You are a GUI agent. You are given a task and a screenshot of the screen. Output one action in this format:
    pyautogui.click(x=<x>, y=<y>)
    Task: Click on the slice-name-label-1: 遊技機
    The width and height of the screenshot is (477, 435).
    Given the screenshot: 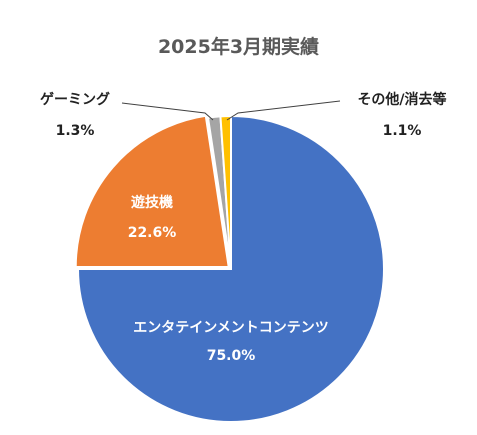 What is the action you would take?
    pyautogui.click(x=152, y=202)
    